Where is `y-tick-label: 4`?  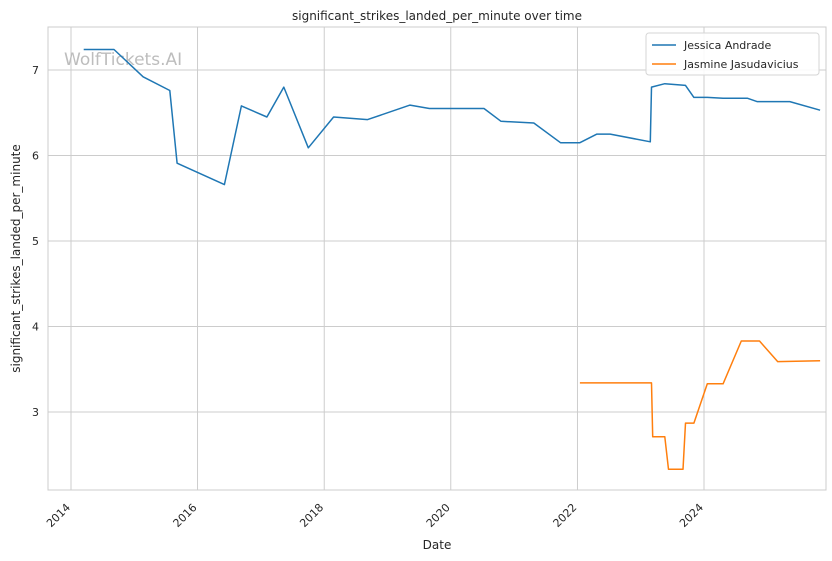 y-tick-label: 4 is located at coordinates (35, 327).